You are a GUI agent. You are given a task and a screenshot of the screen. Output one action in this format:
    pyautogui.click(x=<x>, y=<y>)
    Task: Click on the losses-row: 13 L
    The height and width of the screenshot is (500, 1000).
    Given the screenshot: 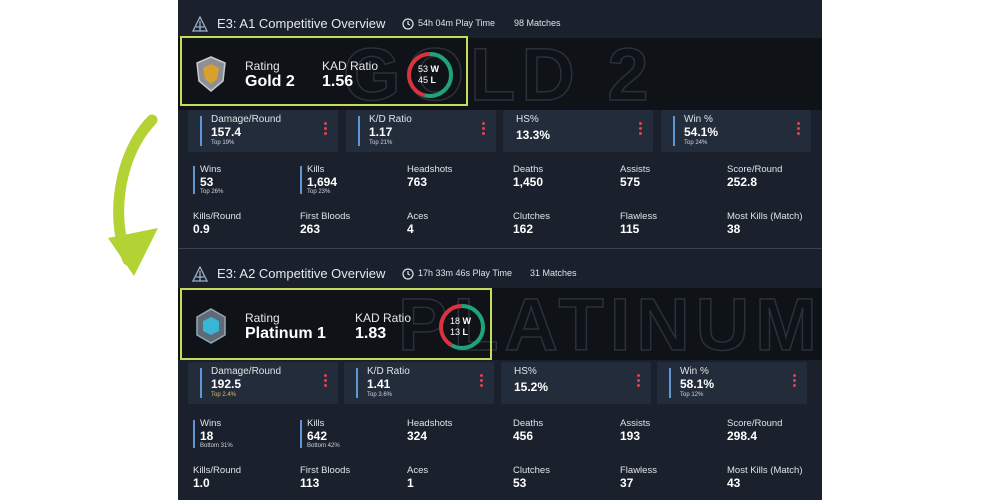 What is the action you would take?
    pyautogui.click(x=459, y=332)
    